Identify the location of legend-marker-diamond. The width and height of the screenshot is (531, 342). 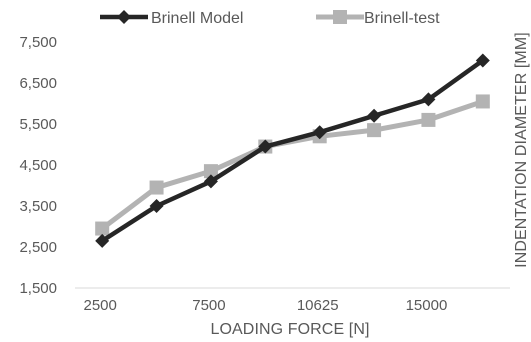
(124, 17).